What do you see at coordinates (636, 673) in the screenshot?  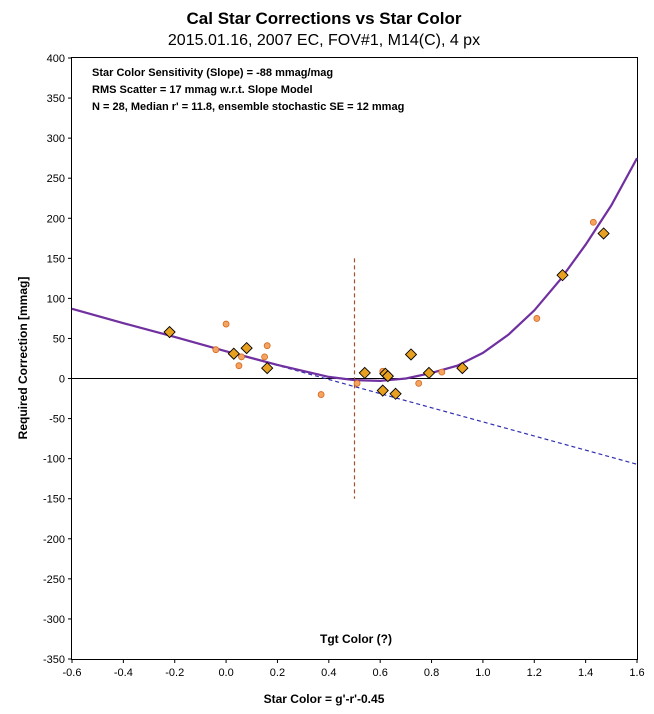 I see `x-tick-label: 1.6` at bounding box center [636, 673].